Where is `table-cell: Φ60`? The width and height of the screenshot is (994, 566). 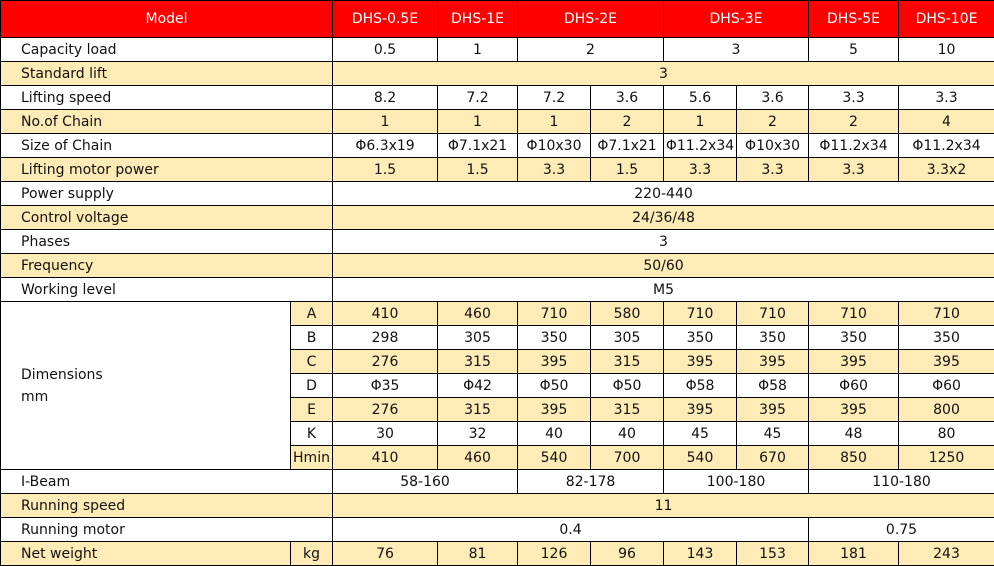 table-cell: Φ60 is located at coordinates (854, 386).